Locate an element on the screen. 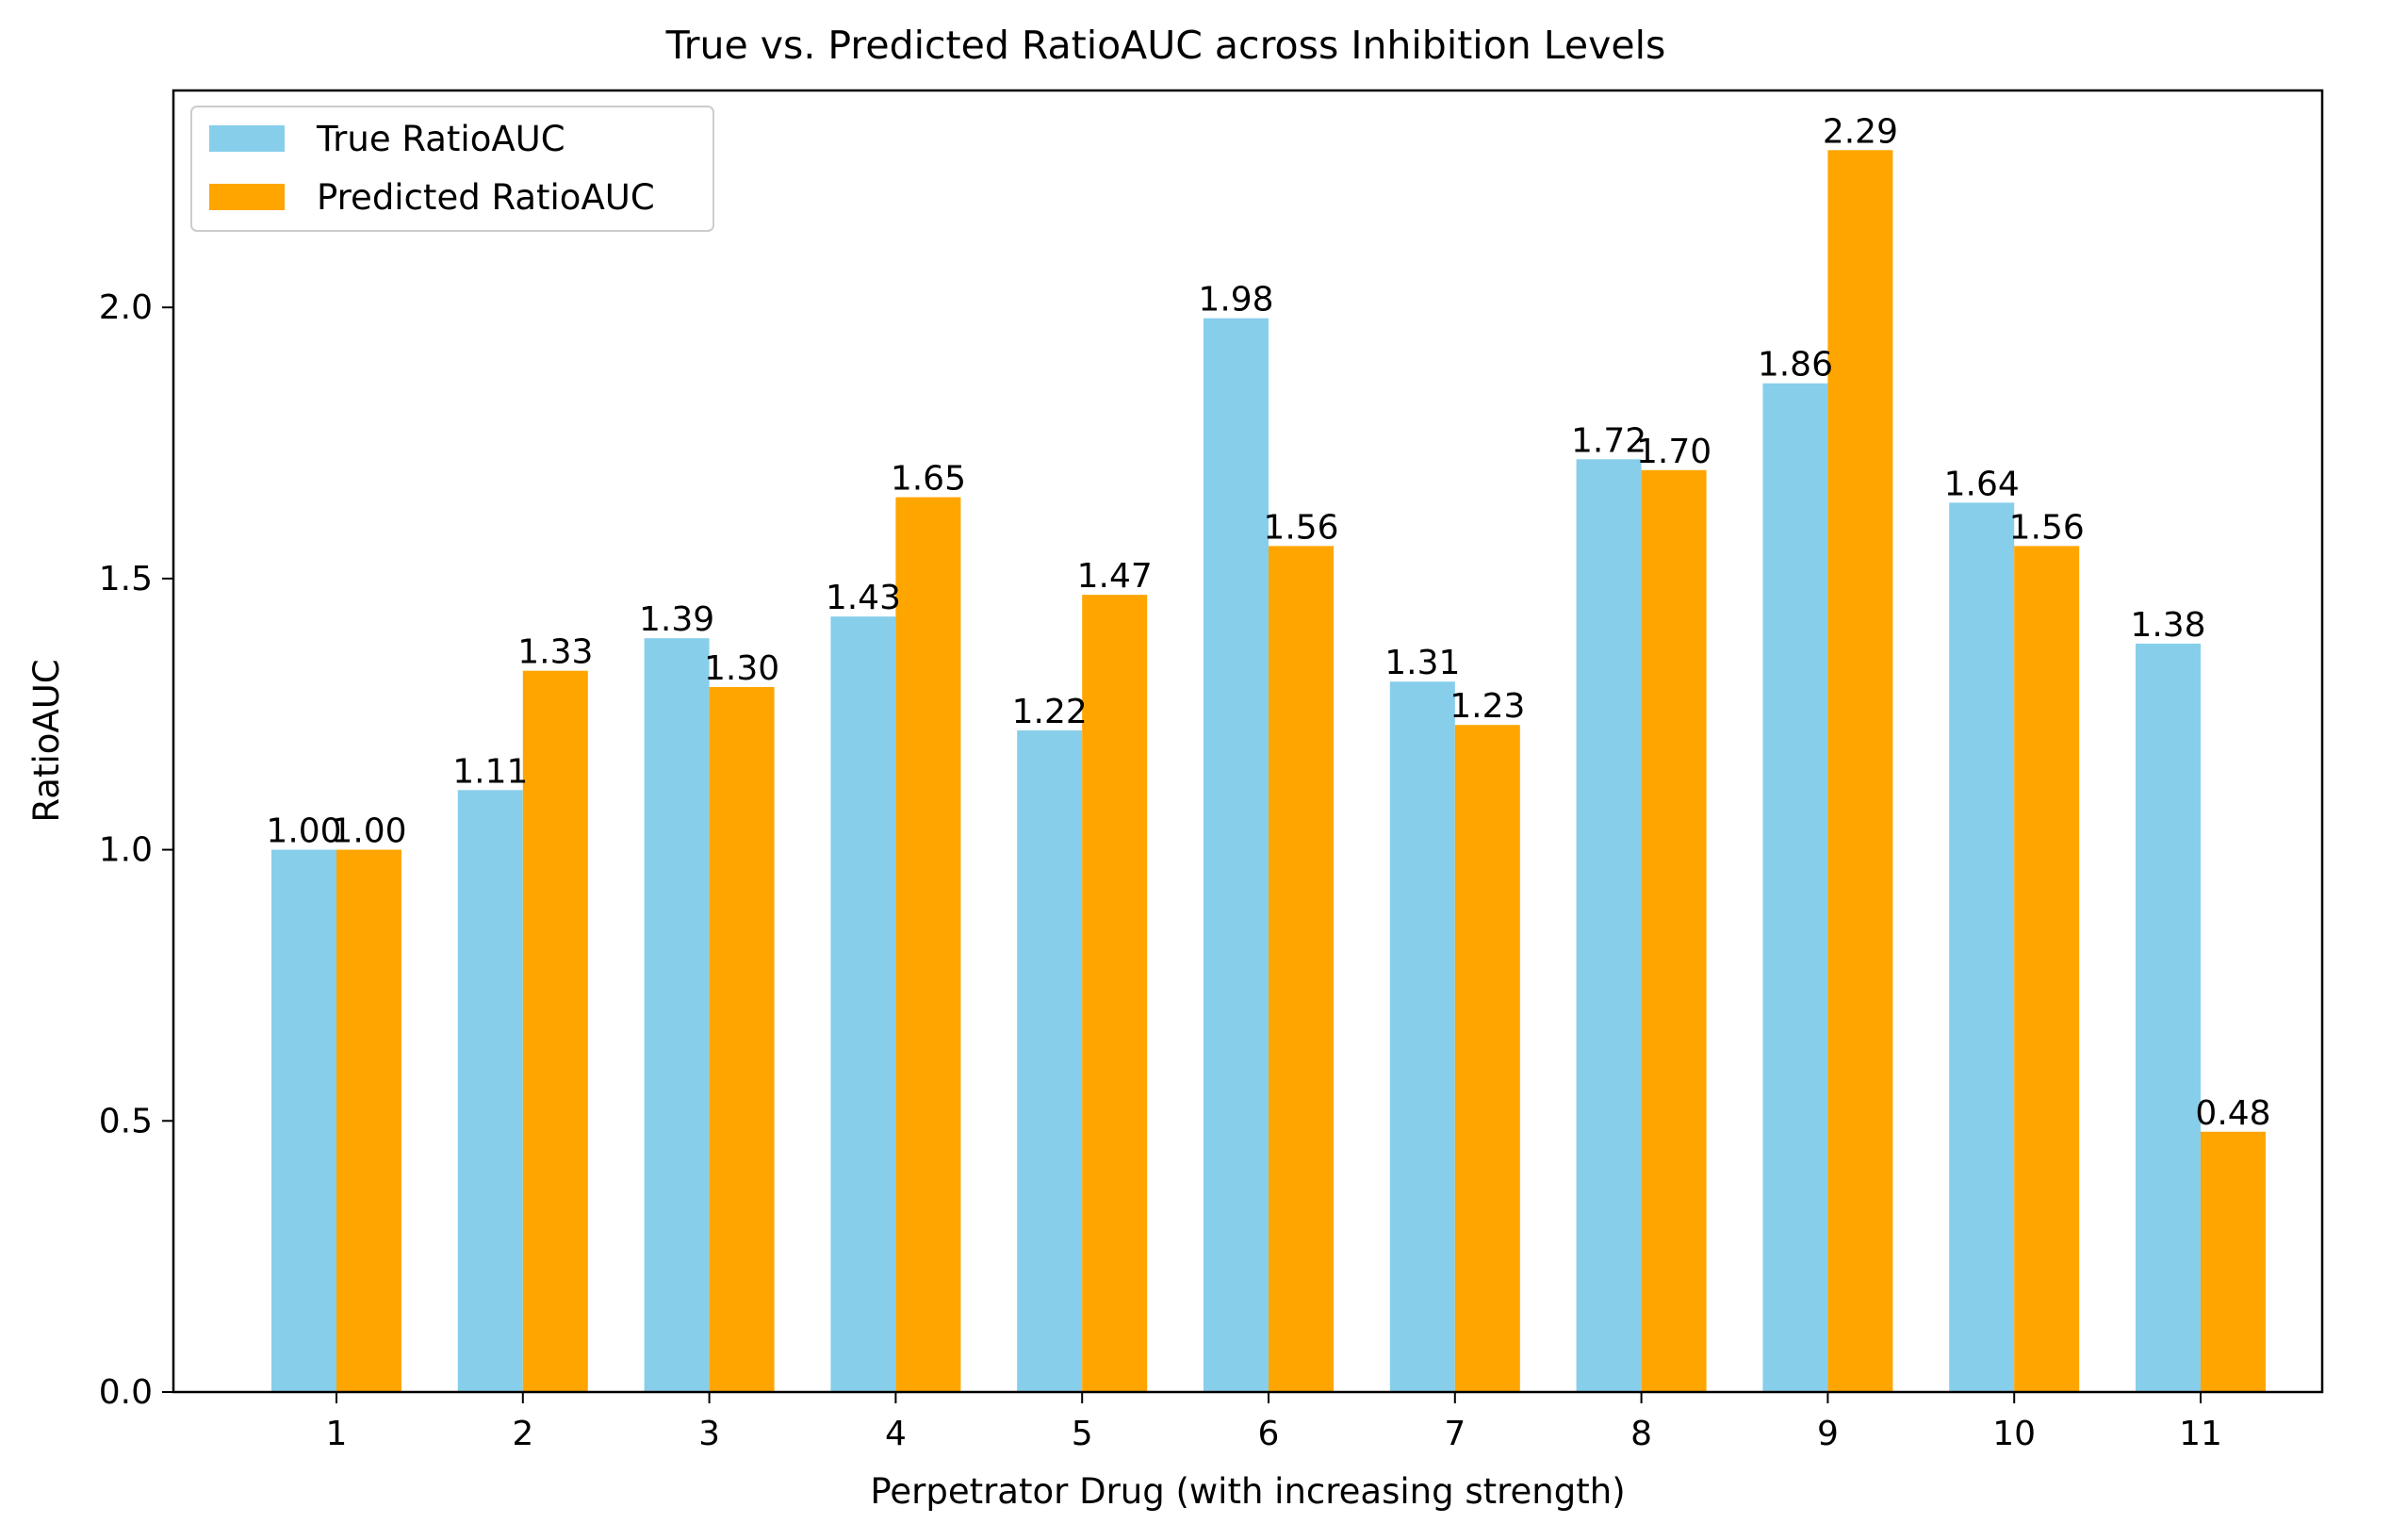  legend-swatch-true is located at coordinates (247, 138).